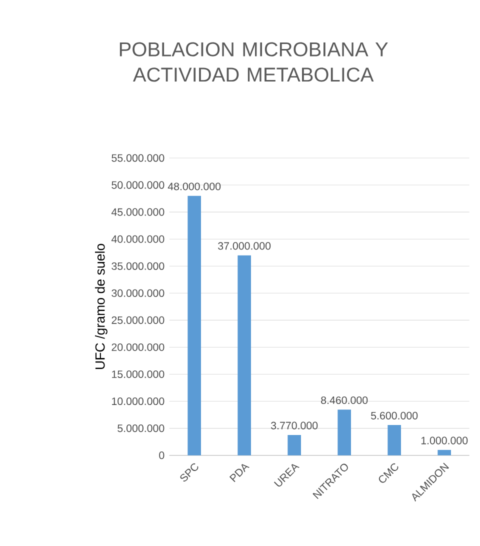  I want to click on data-label: 48.000.000, so click(194, 186).